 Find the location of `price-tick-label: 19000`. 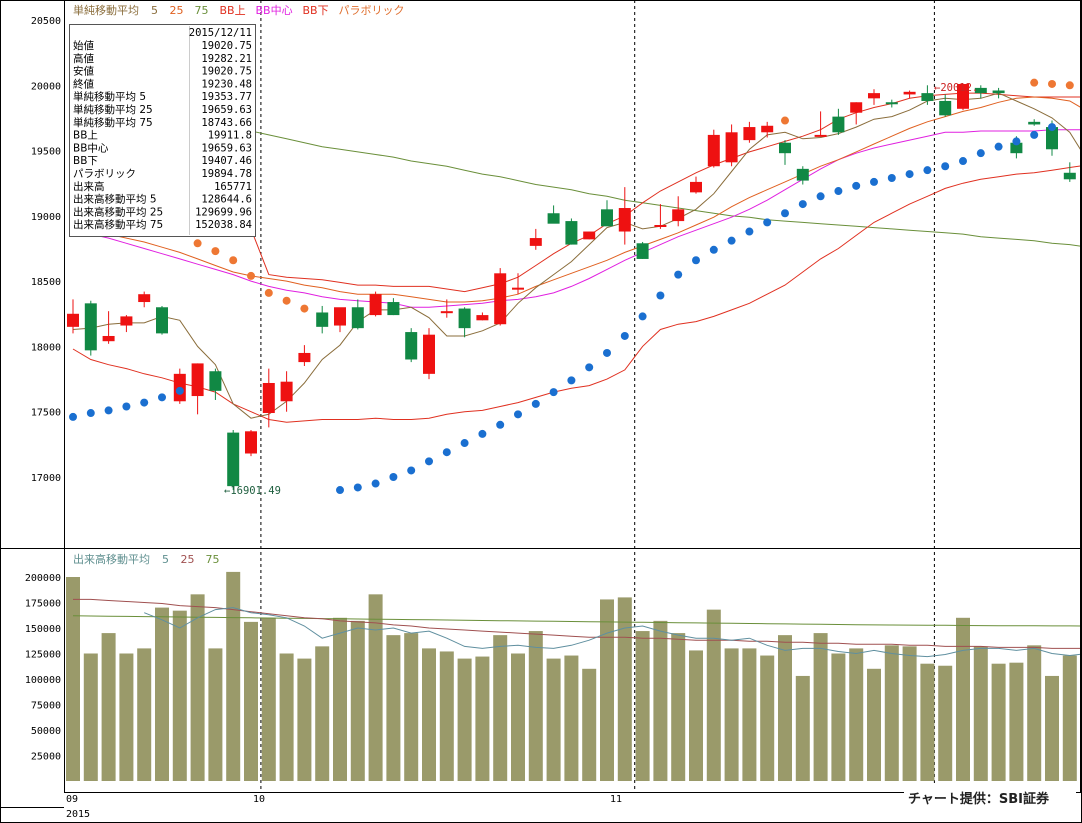

price-tick-label: 19000 is located at coordinates (46, 217).